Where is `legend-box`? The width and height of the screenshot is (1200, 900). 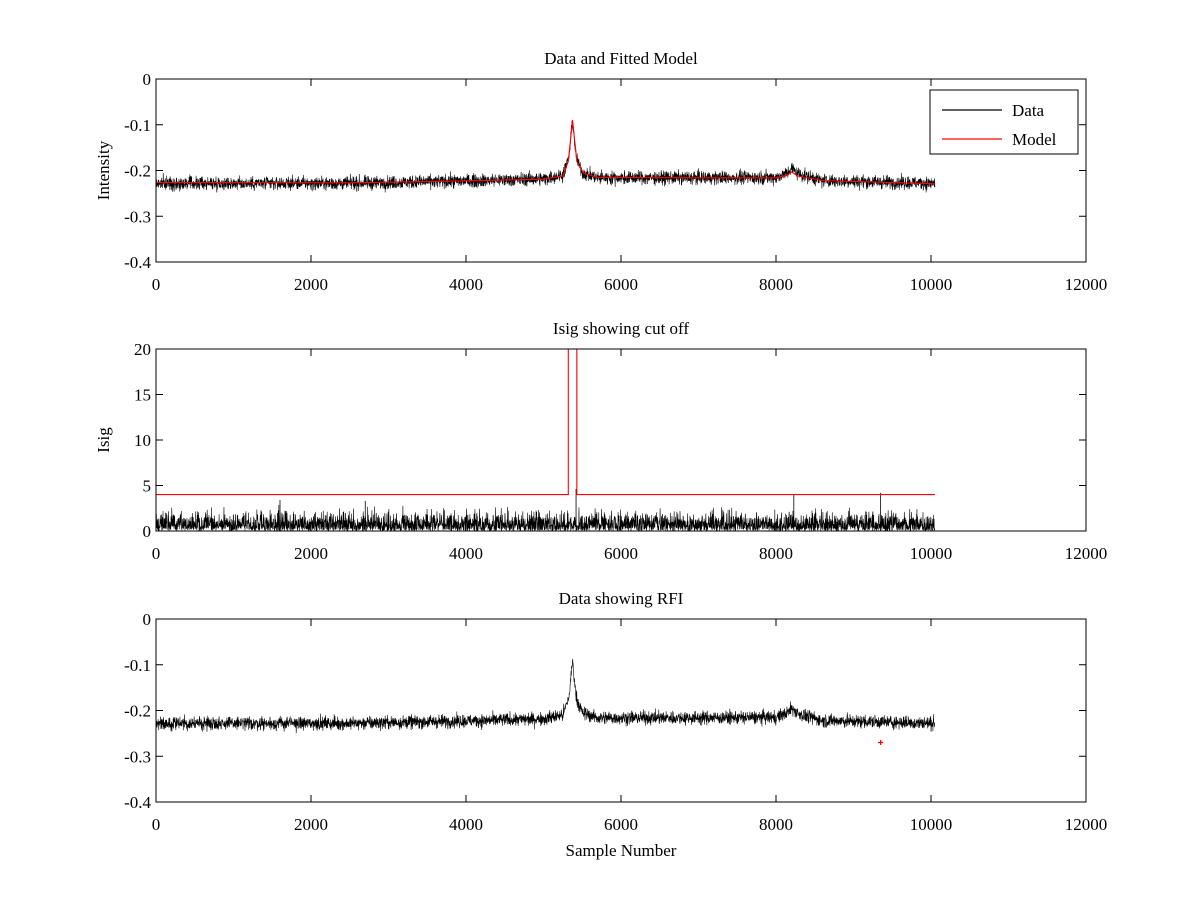 legend-box is located at coordinates (1004, 122).